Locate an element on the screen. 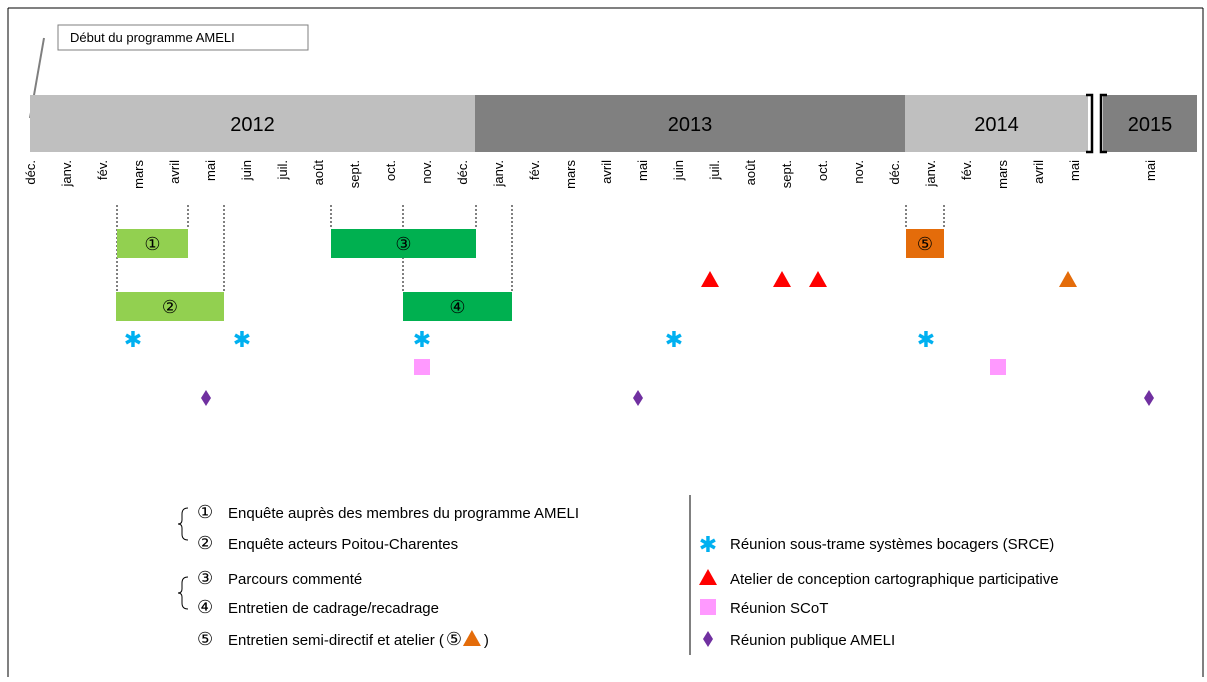 This screenshot has width=1207, height=682. year-label: 2015 is located at coordinates (1150, 125).